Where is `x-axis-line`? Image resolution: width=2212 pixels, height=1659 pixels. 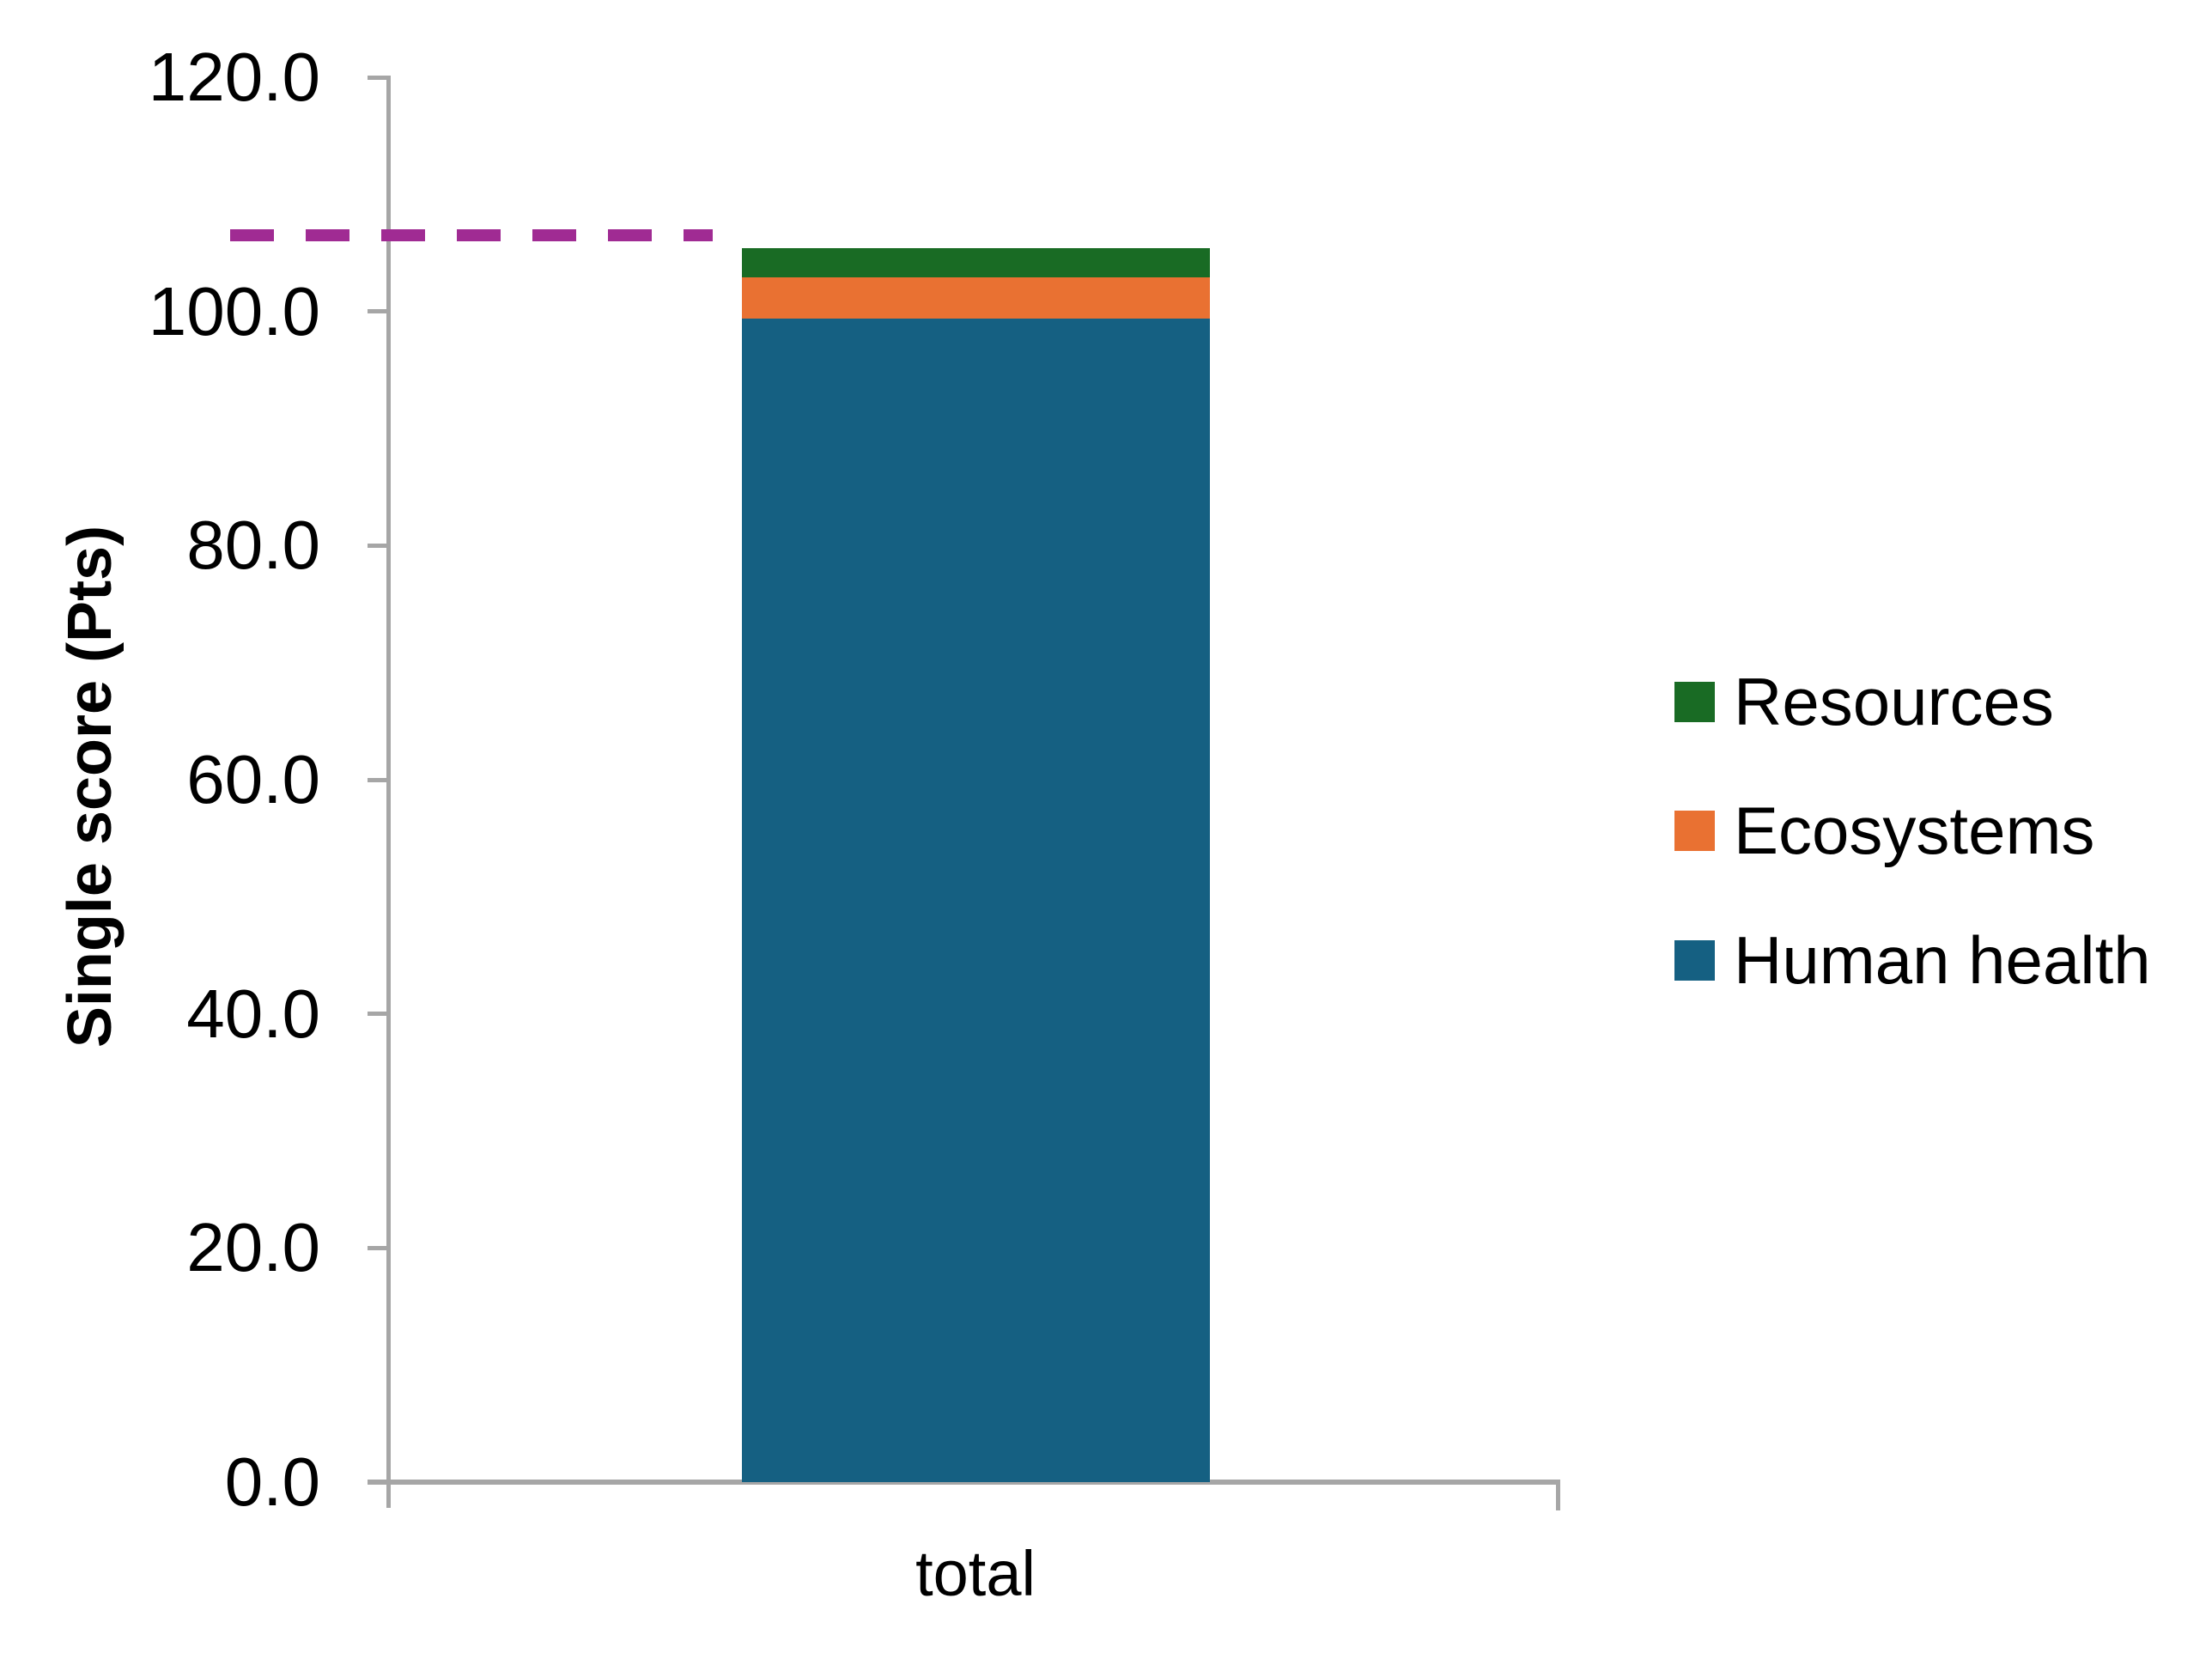
x-axis-line is located at coordinates (964, 1483).